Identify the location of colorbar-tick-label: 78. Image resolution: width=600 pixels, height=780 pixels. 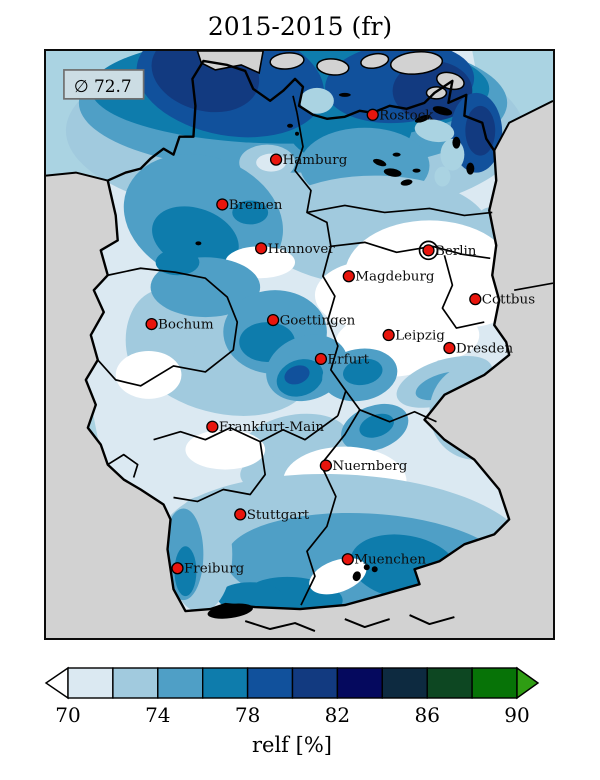
(247, 715).